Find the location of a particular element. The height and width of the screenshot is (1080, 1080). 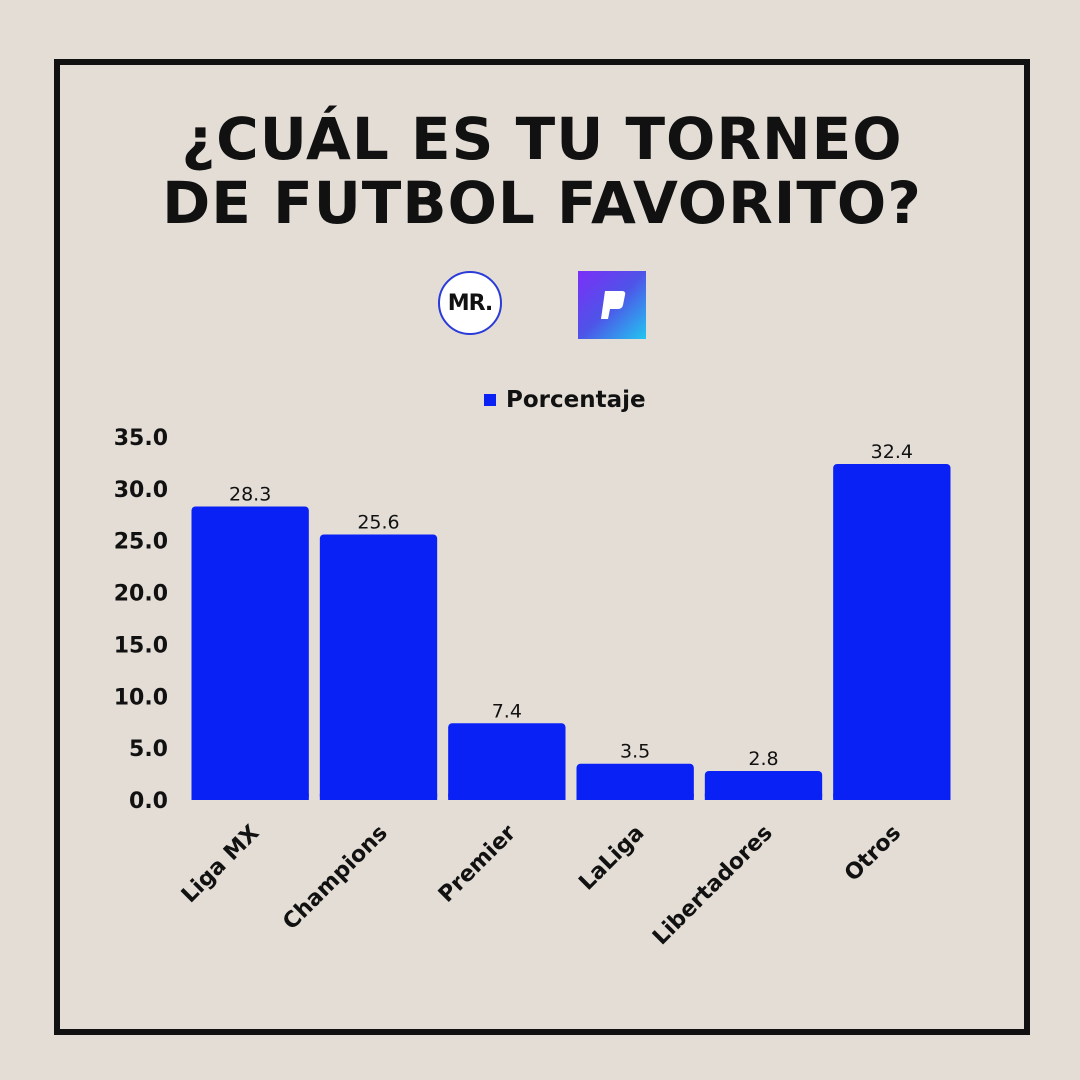

app-logo-glyph is located at coordinates (613, 305).